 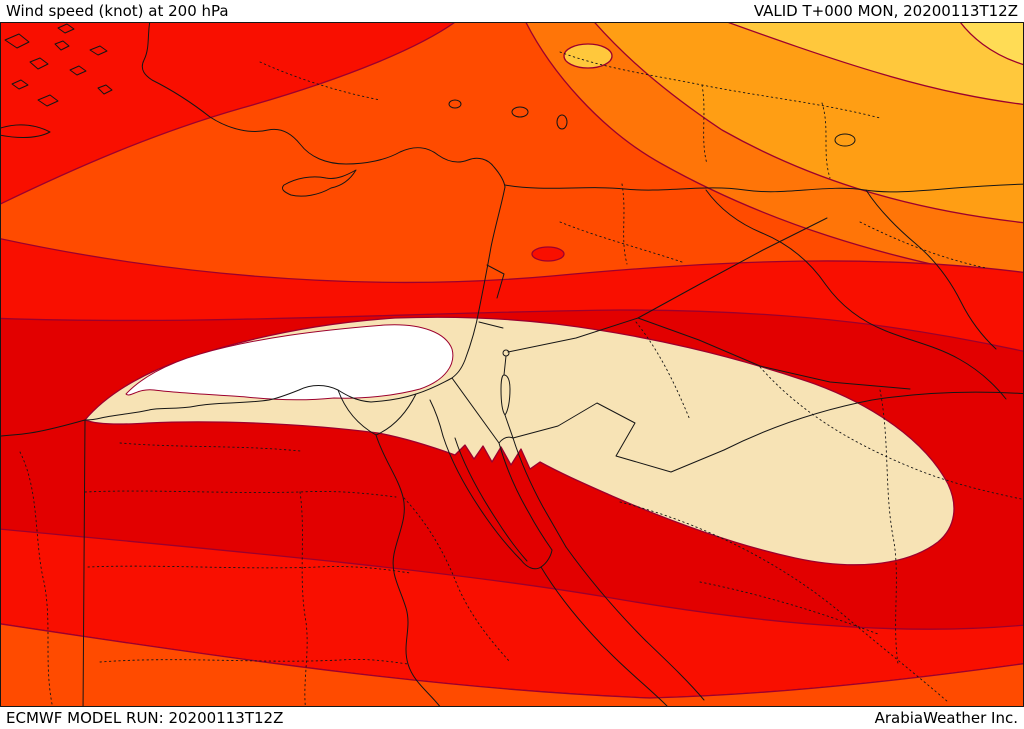 I want to click on aegean-islands, so click(x=56, y=80).